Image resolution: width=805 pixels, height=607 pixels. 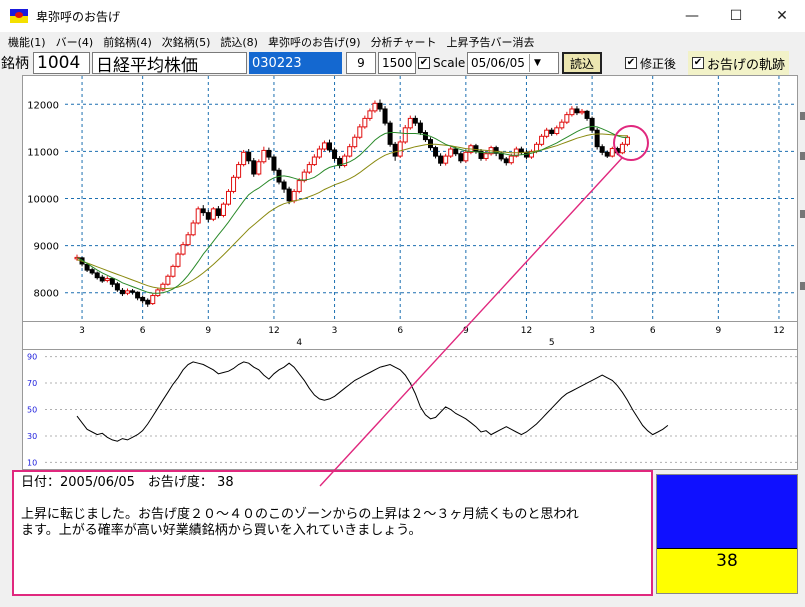 What do you see at coordinates (397, 63) in the screenshot?
I see `scale-value-field: 1500` at bounding box center [397, 63].